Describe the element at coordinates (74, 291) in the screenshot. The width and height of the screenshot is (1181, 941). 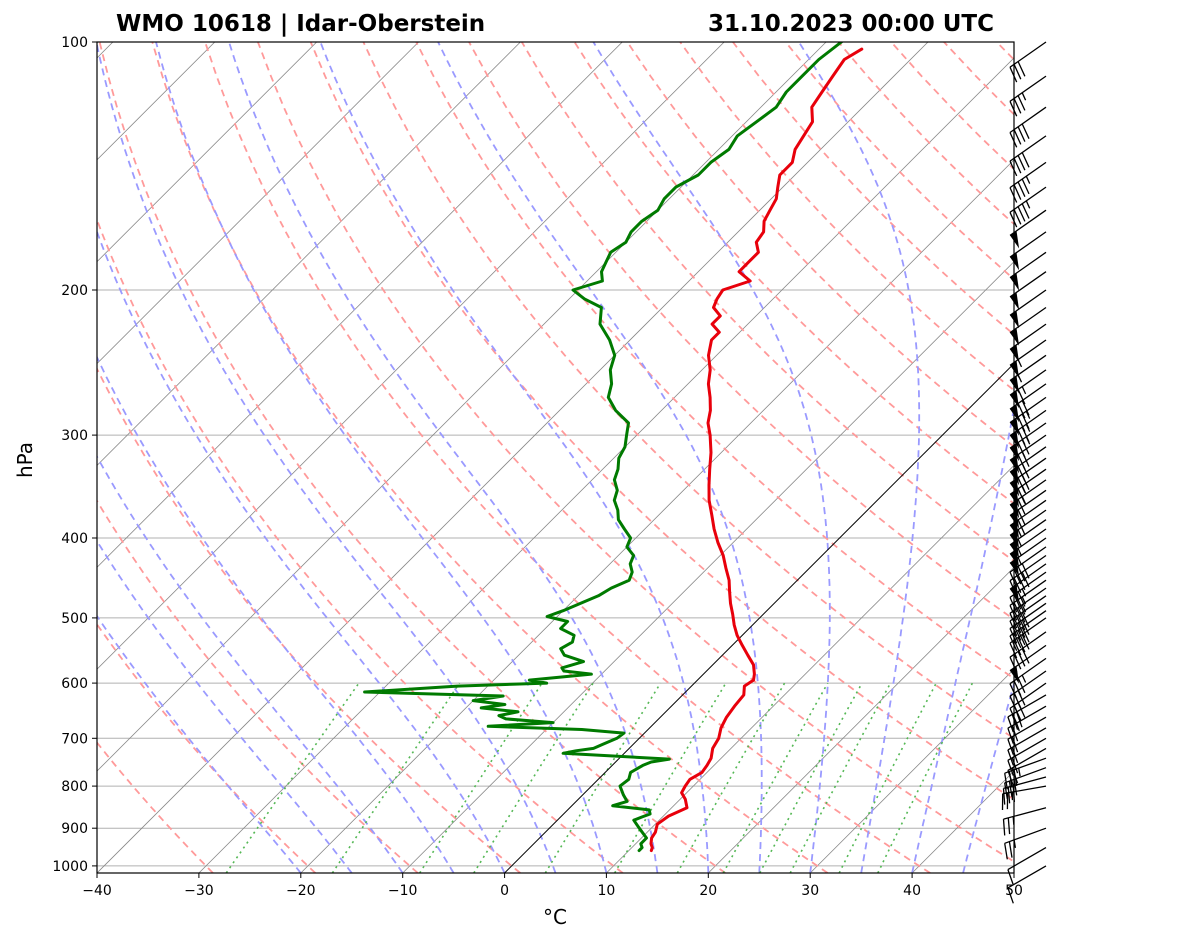
I see `y-tick-label: 200` at that location.